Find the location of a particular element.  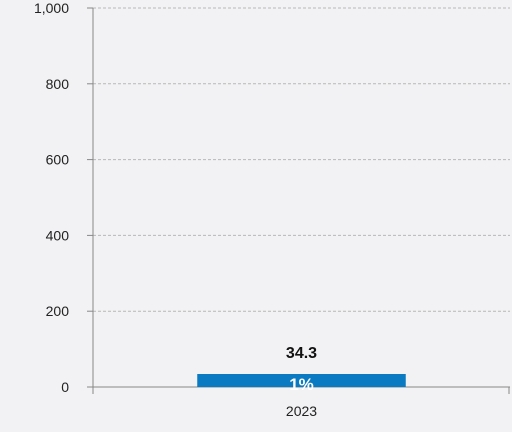

bar is located at coordinates (301, 380).